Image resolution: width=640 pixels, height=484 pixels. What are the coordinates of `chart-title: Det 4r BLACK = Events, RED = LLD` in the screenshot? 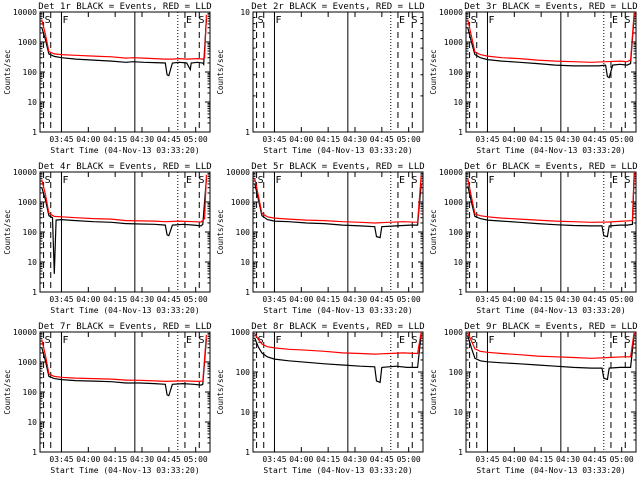 It's located at (124, 167).